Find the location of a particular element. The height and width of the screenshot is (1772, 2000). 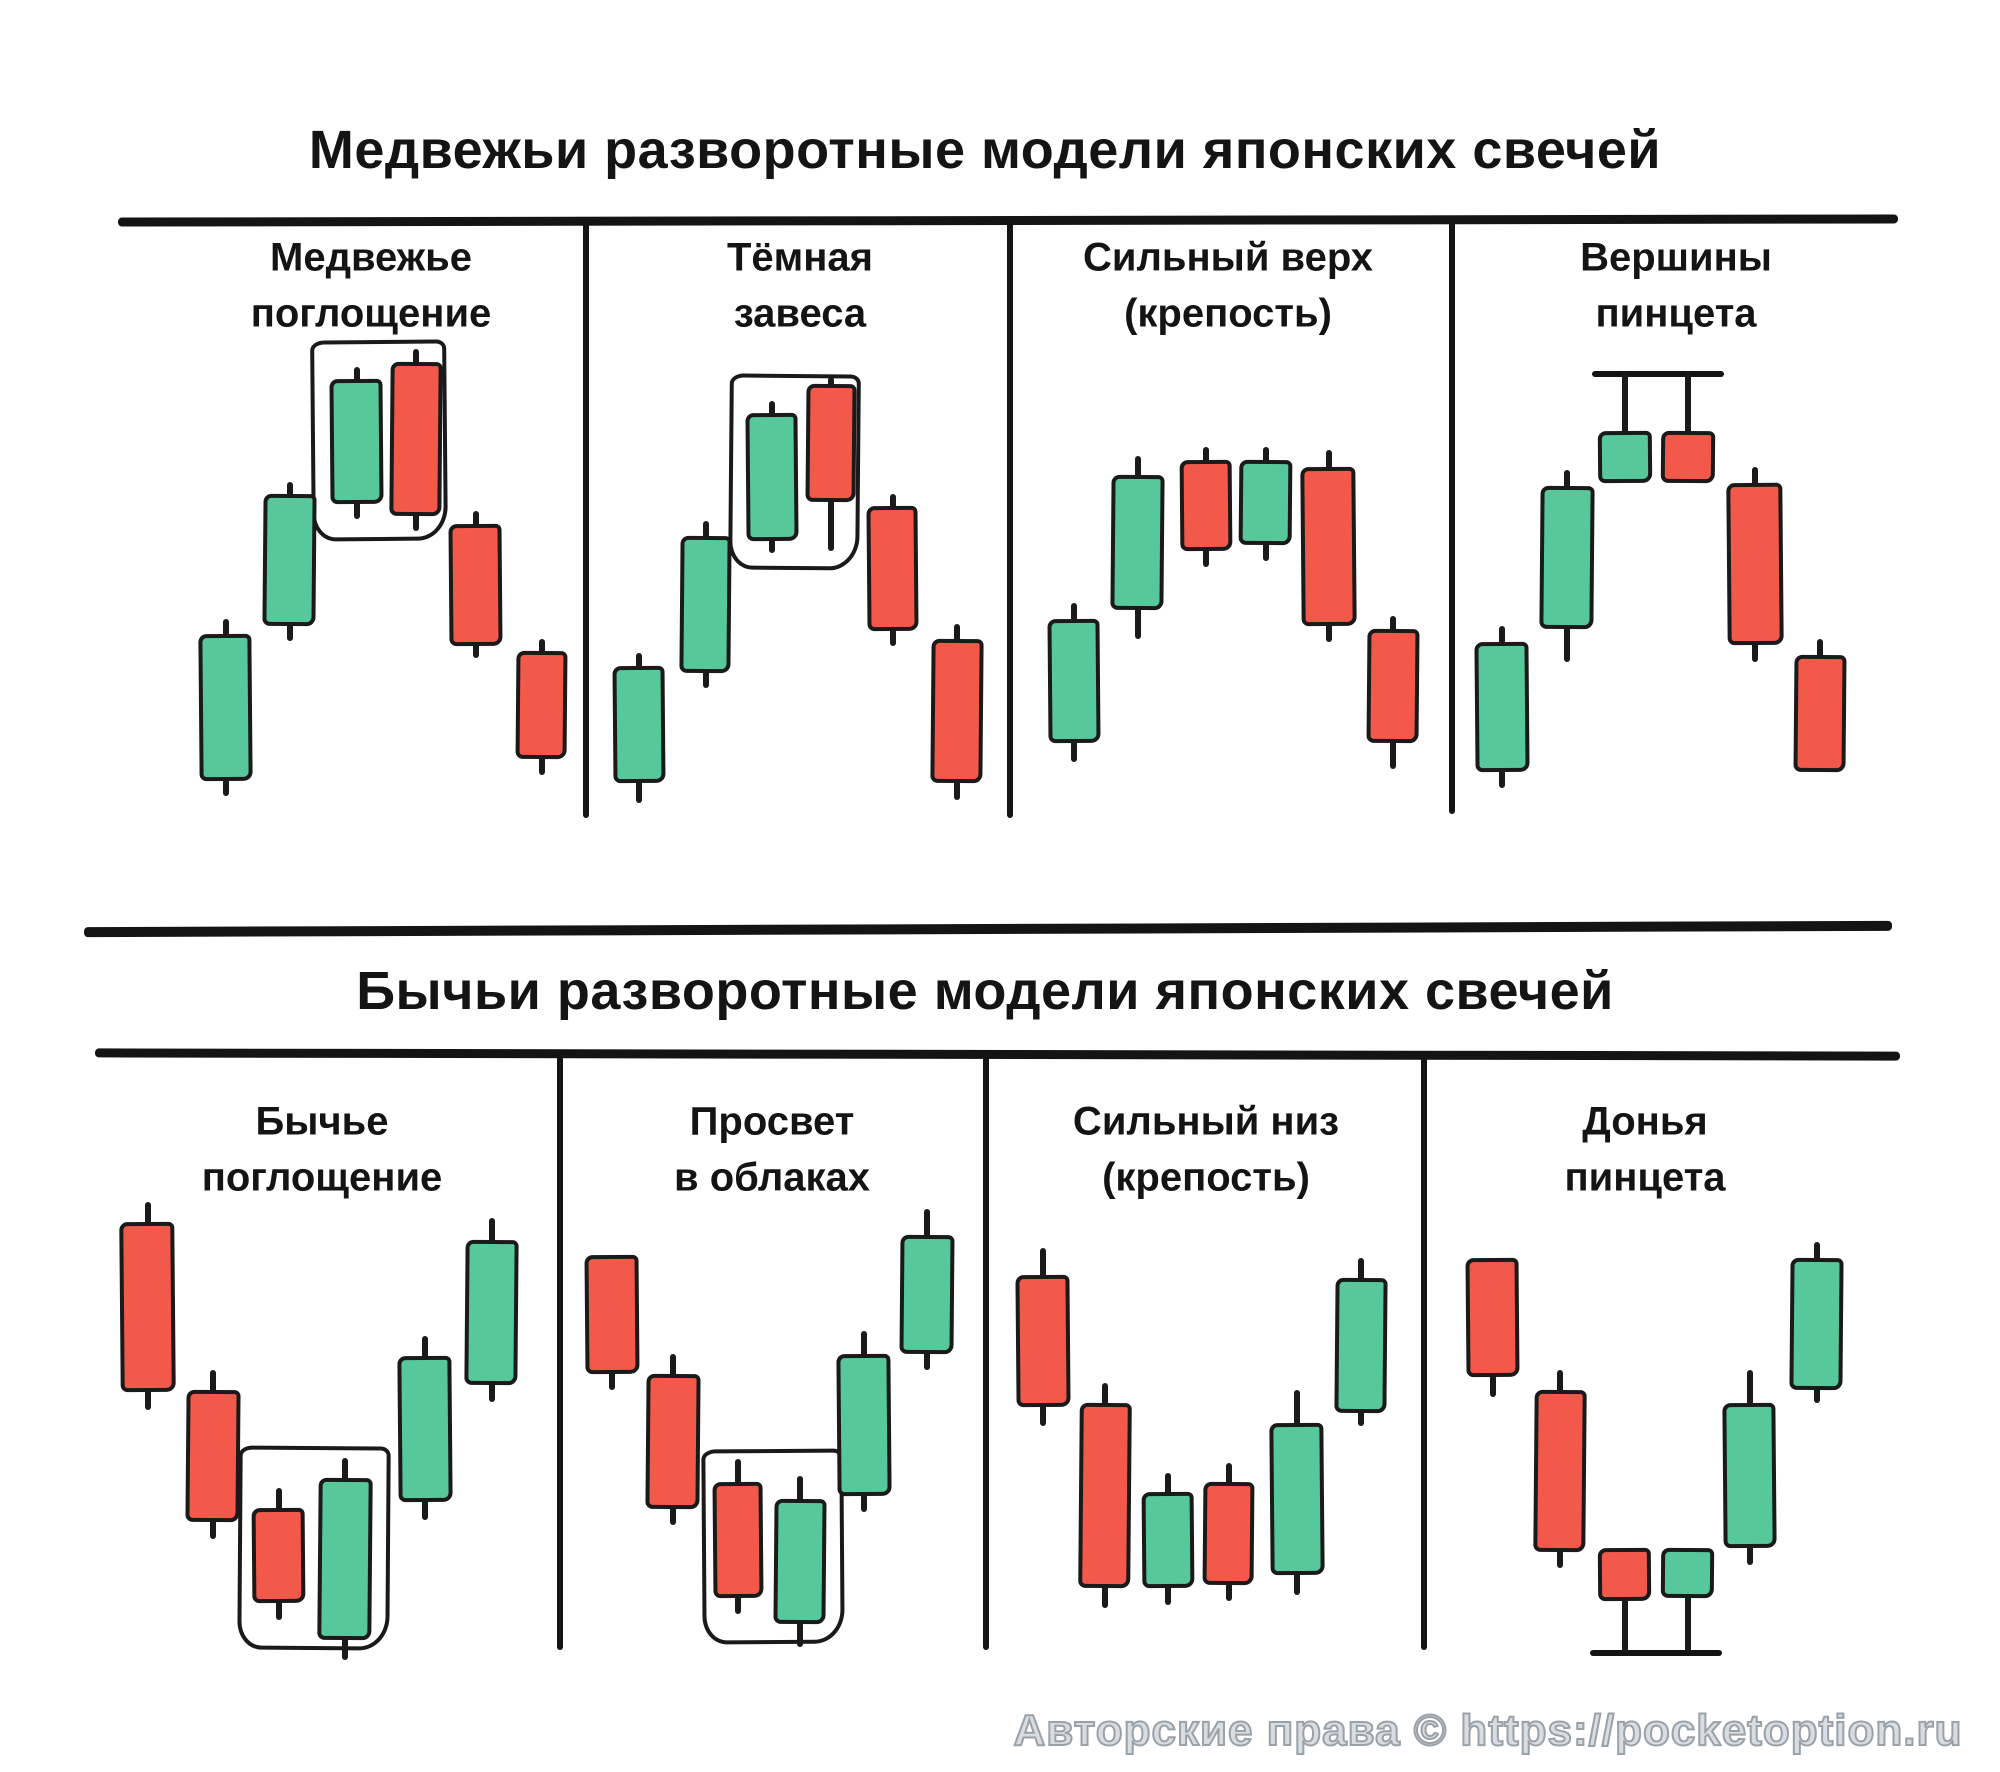

panel-label-strong-bottom-fortress: Сильный низ is located at coordinates (1206, 1121).